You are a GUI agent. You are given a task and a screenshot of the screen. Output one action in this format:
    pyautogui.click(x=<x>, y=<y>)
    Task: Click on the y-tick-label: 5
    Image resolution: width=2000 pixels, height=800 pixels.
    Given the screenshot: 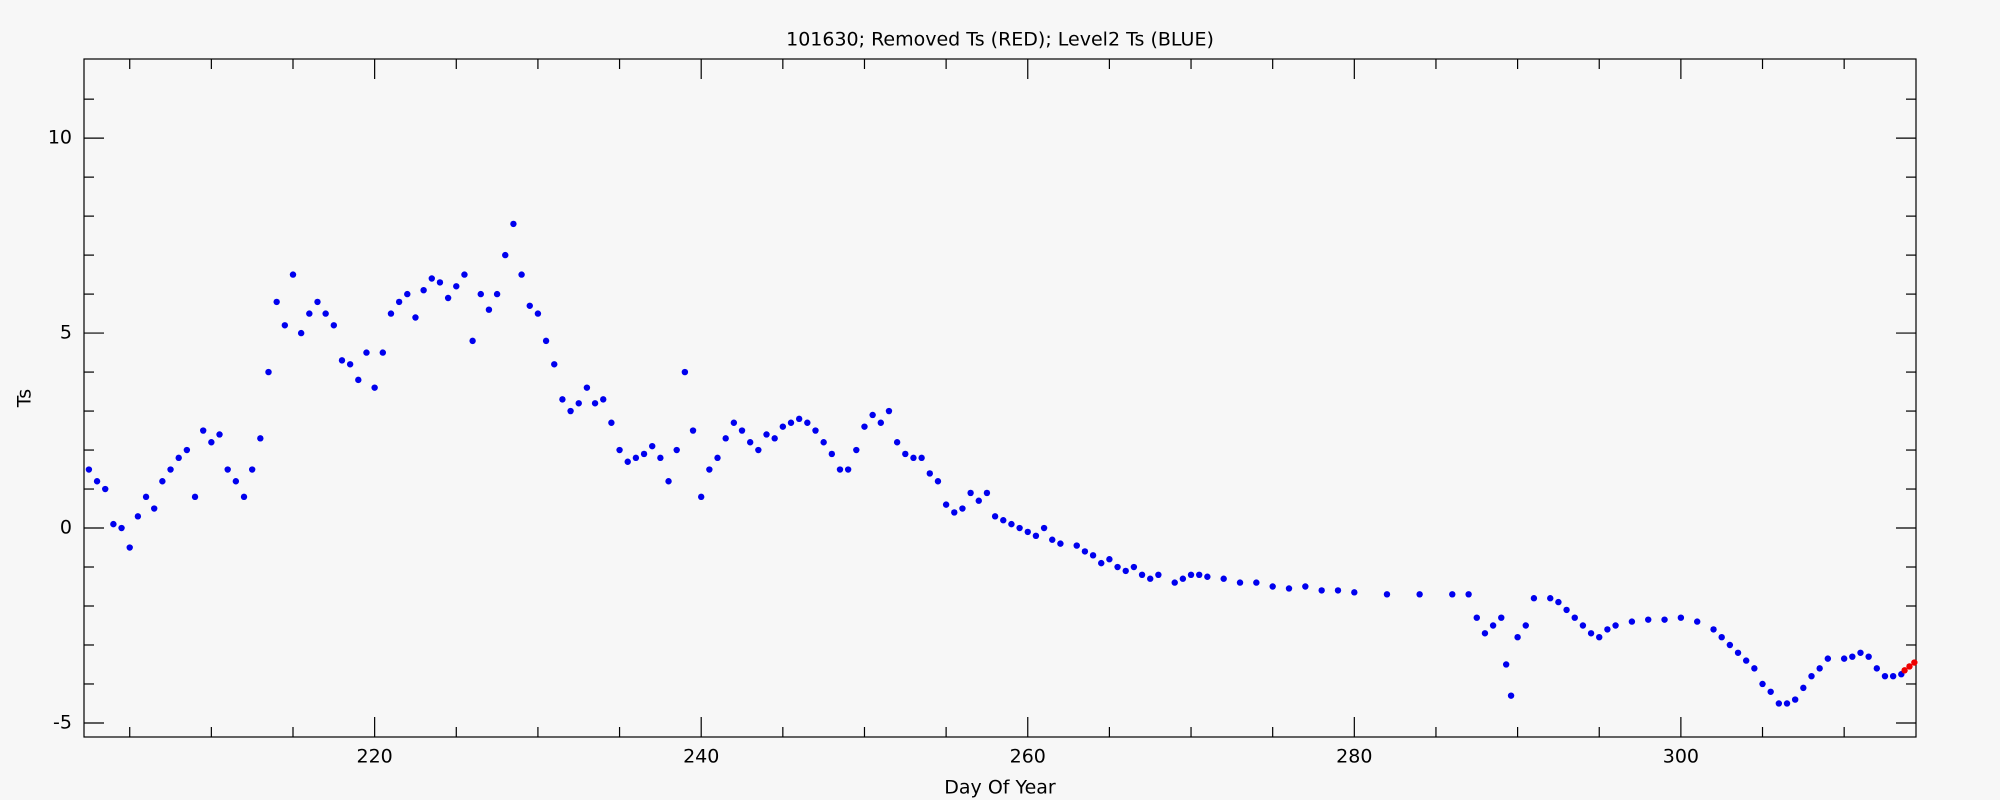 What is the action you would take?
    pyautogui.click(x=66, y=333)
    